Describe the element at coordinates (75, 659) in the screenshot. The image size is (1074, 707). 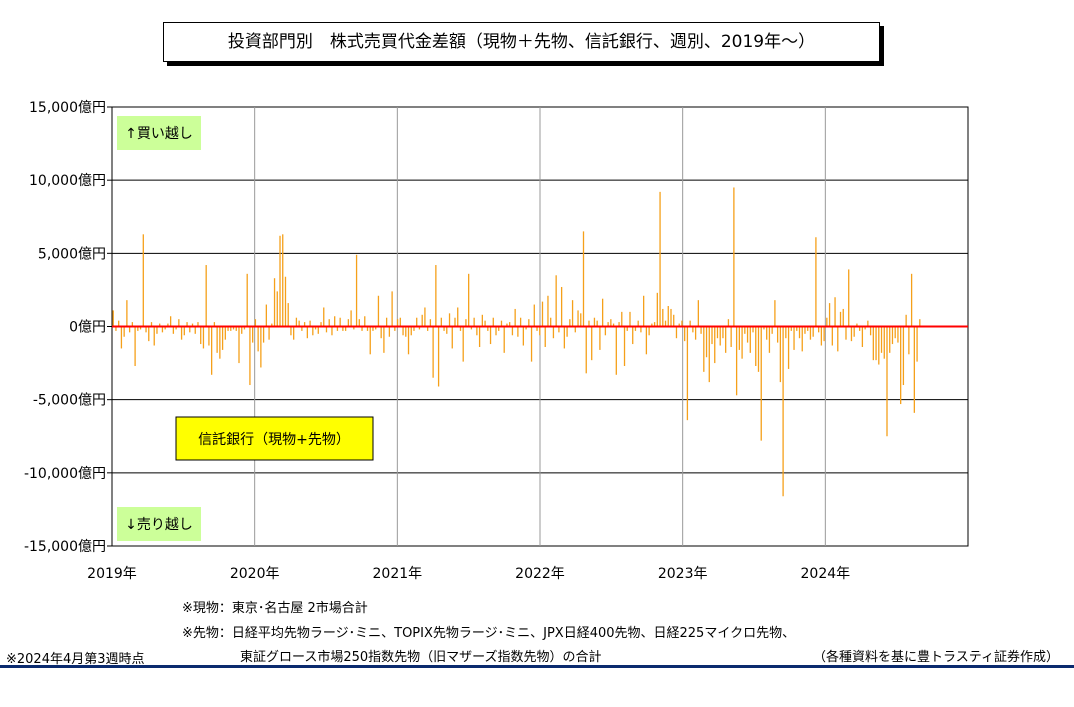
I see `note-as-of: ※2024年4月第3週時点` at that location.